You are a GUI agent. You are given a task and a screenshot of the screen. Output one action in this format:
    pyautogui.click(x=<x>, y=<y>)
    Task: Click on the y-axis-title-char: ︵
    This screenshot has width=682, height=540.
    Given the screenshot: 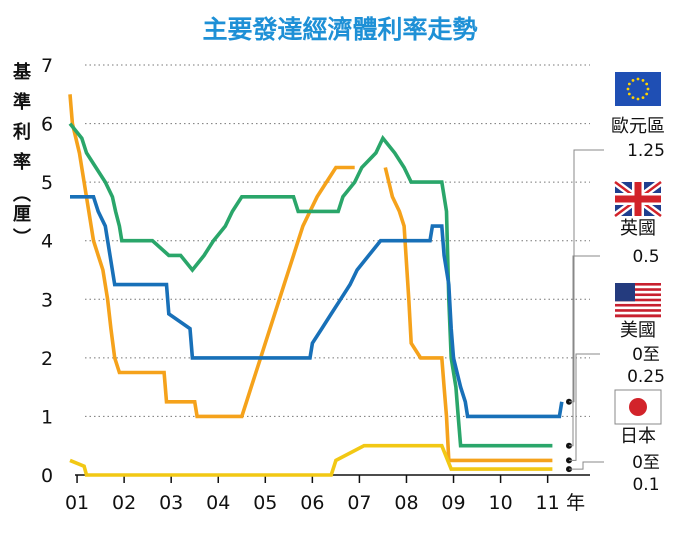 What is the action you would take?
    pyautogui.click(x=22, y=194)
    